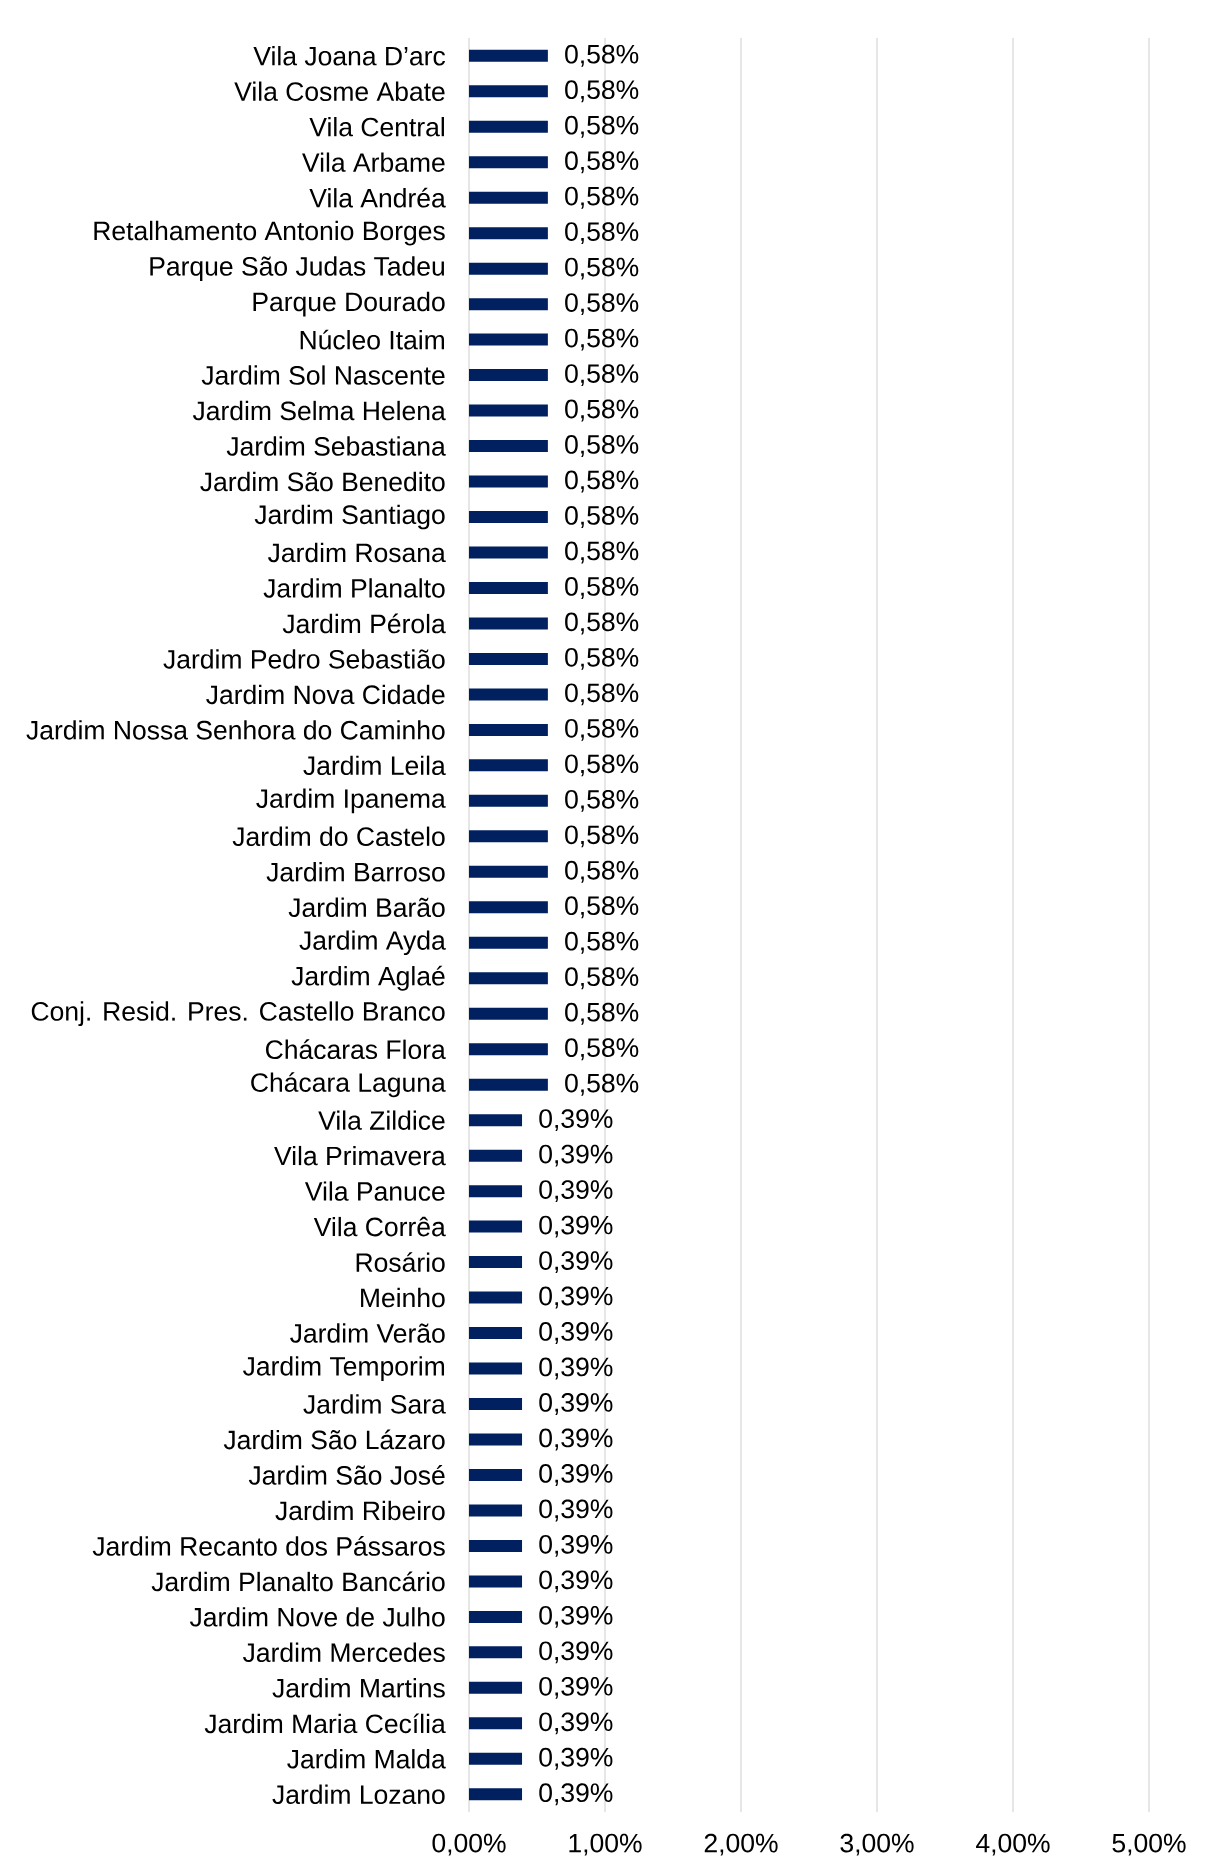 The height and width of the screenshot is (1865, 1214). I want to click on y-tick-label: Jardim Nove de Julho, so click(317, 1617).